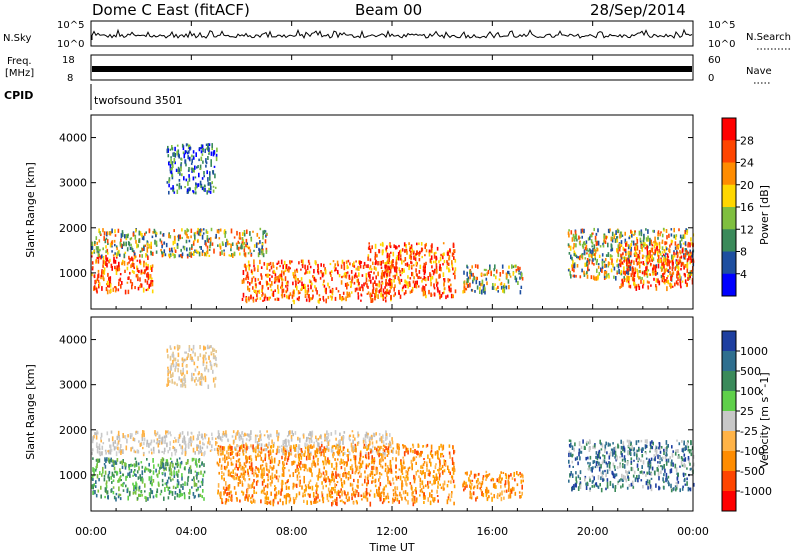 The image size is (800, 554). What do you see at coordinates (70, 78) in the screenshot?
I see `freq-tick-bottom: 8` at bounding box center [70, 78].